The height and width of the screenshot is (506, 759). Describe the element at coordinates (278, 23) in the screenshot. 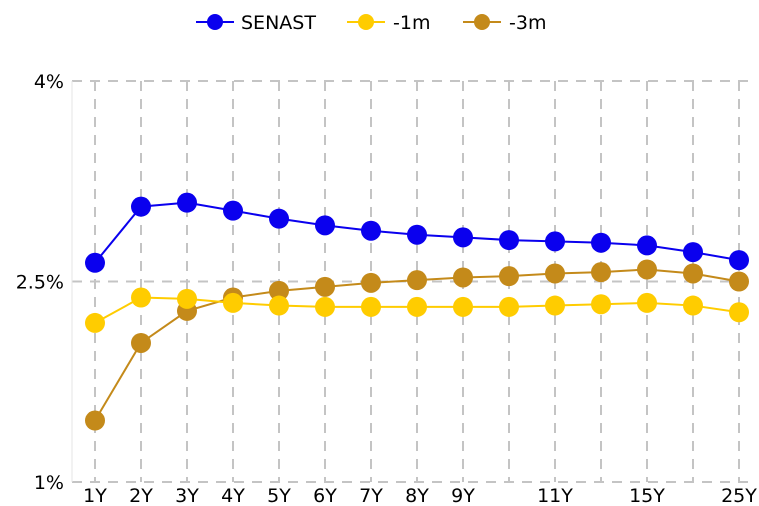

I see `legend-label: SENAST` at that location.